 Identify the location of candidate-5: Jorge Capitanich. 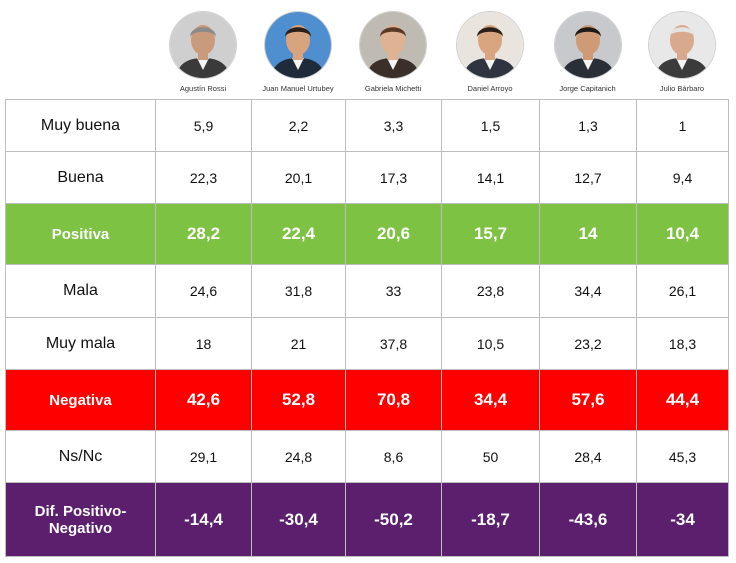
(588, 52).